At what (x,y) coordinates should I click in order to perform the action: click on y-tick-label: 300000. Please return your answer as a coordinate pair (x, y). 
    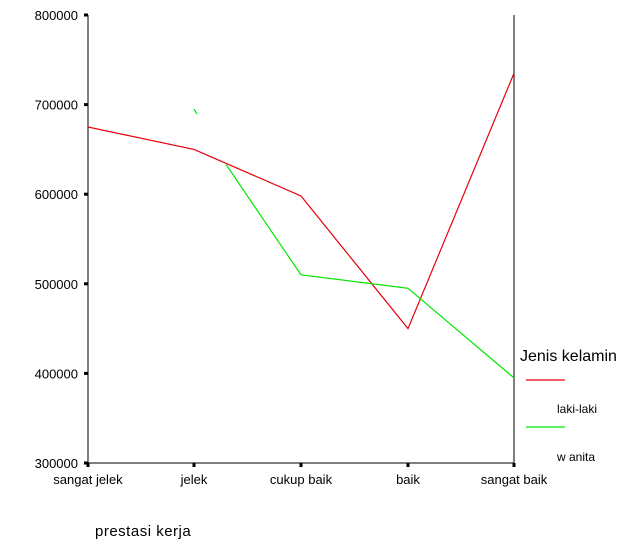
    Looking at the image, I should click on (56, 463).